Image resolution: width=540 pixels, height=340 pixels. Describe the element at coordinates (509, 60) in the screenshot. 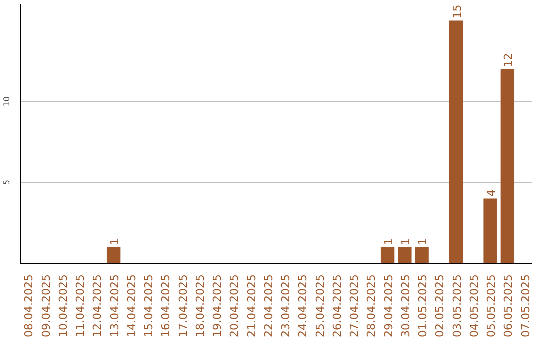

I see `data-label: 12` at that location.